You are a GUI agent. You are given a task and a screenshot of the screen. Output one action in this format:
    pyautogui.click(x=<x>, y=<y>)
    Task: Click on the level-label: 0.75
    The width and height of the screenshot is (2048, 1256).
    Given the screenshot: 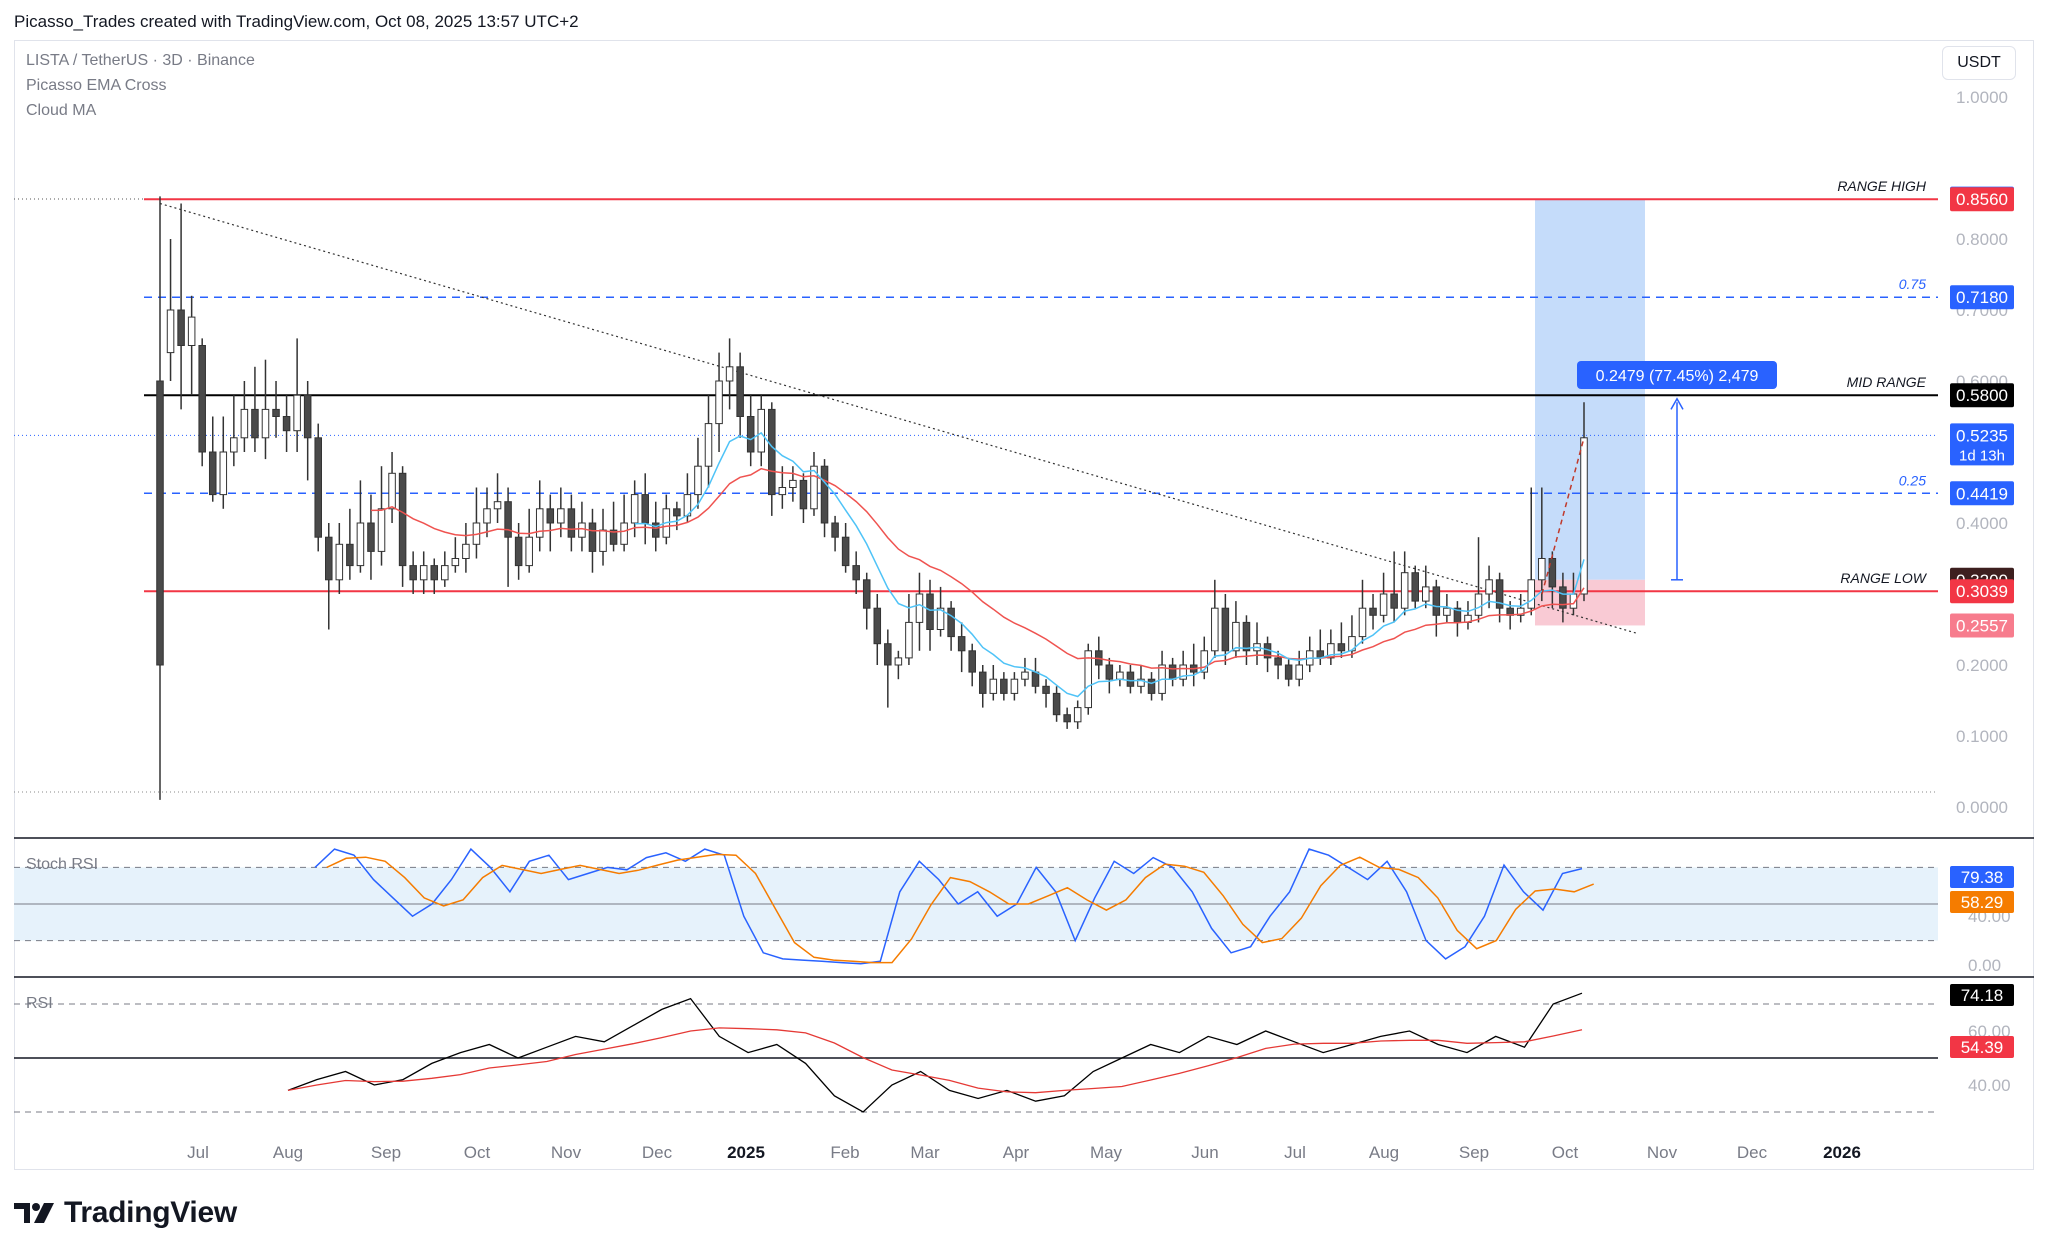 What is the action you would take?
    pyautogui.click(x=1912, y=284)
    